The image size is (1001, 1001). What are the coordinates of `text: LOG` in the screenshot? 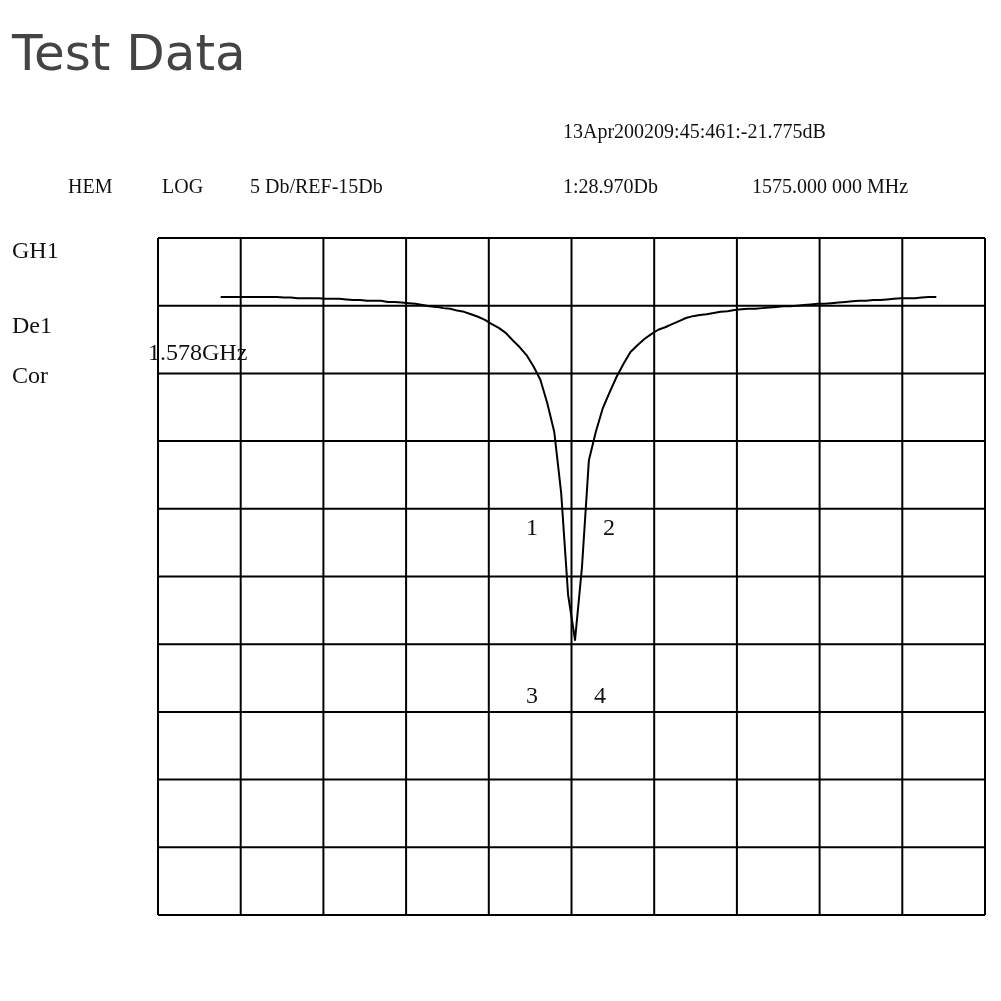 It's located at (183, 186).